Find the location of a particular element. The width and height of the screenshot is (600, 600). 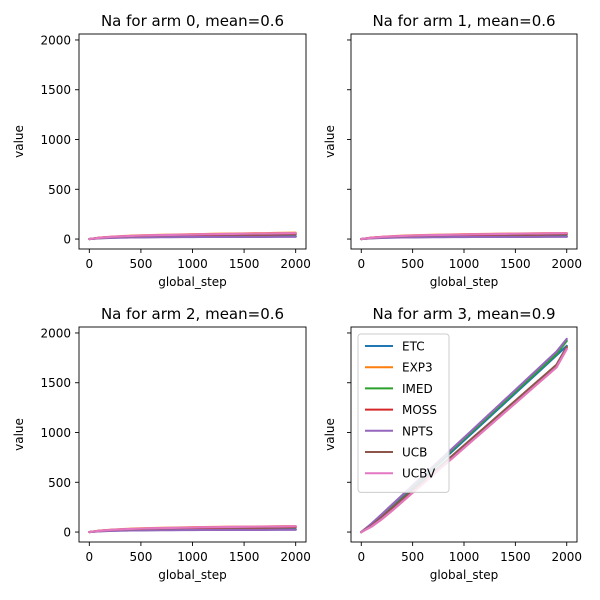

legend-label-ucbv: UCBV is located at coordinates (419, 474).